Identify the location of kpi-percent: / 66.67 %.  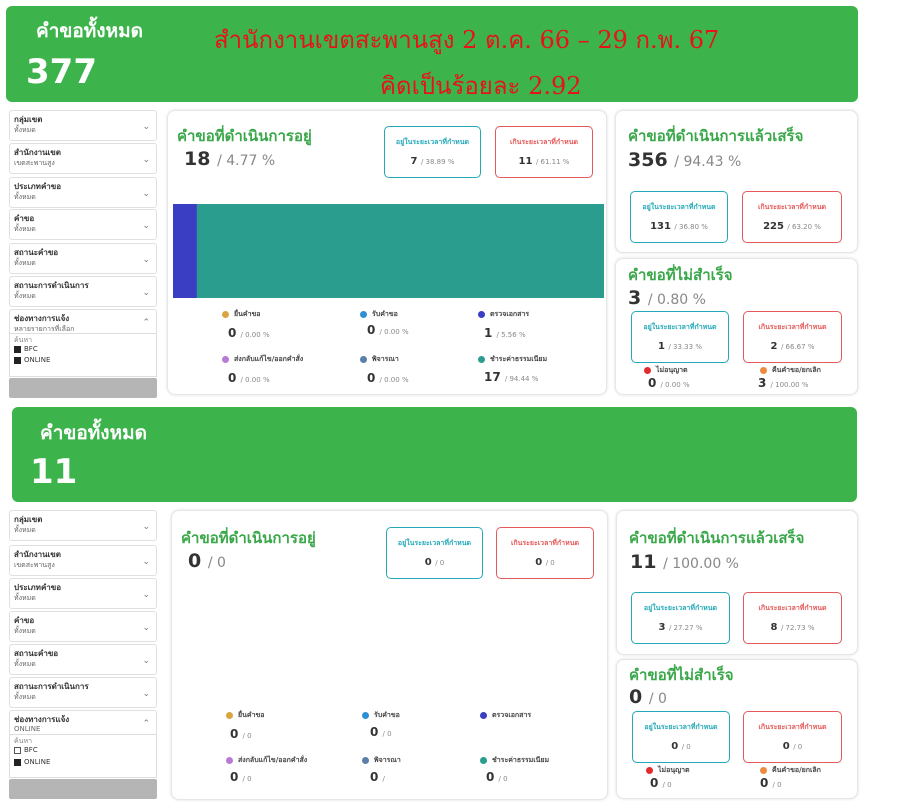
(797, 347).